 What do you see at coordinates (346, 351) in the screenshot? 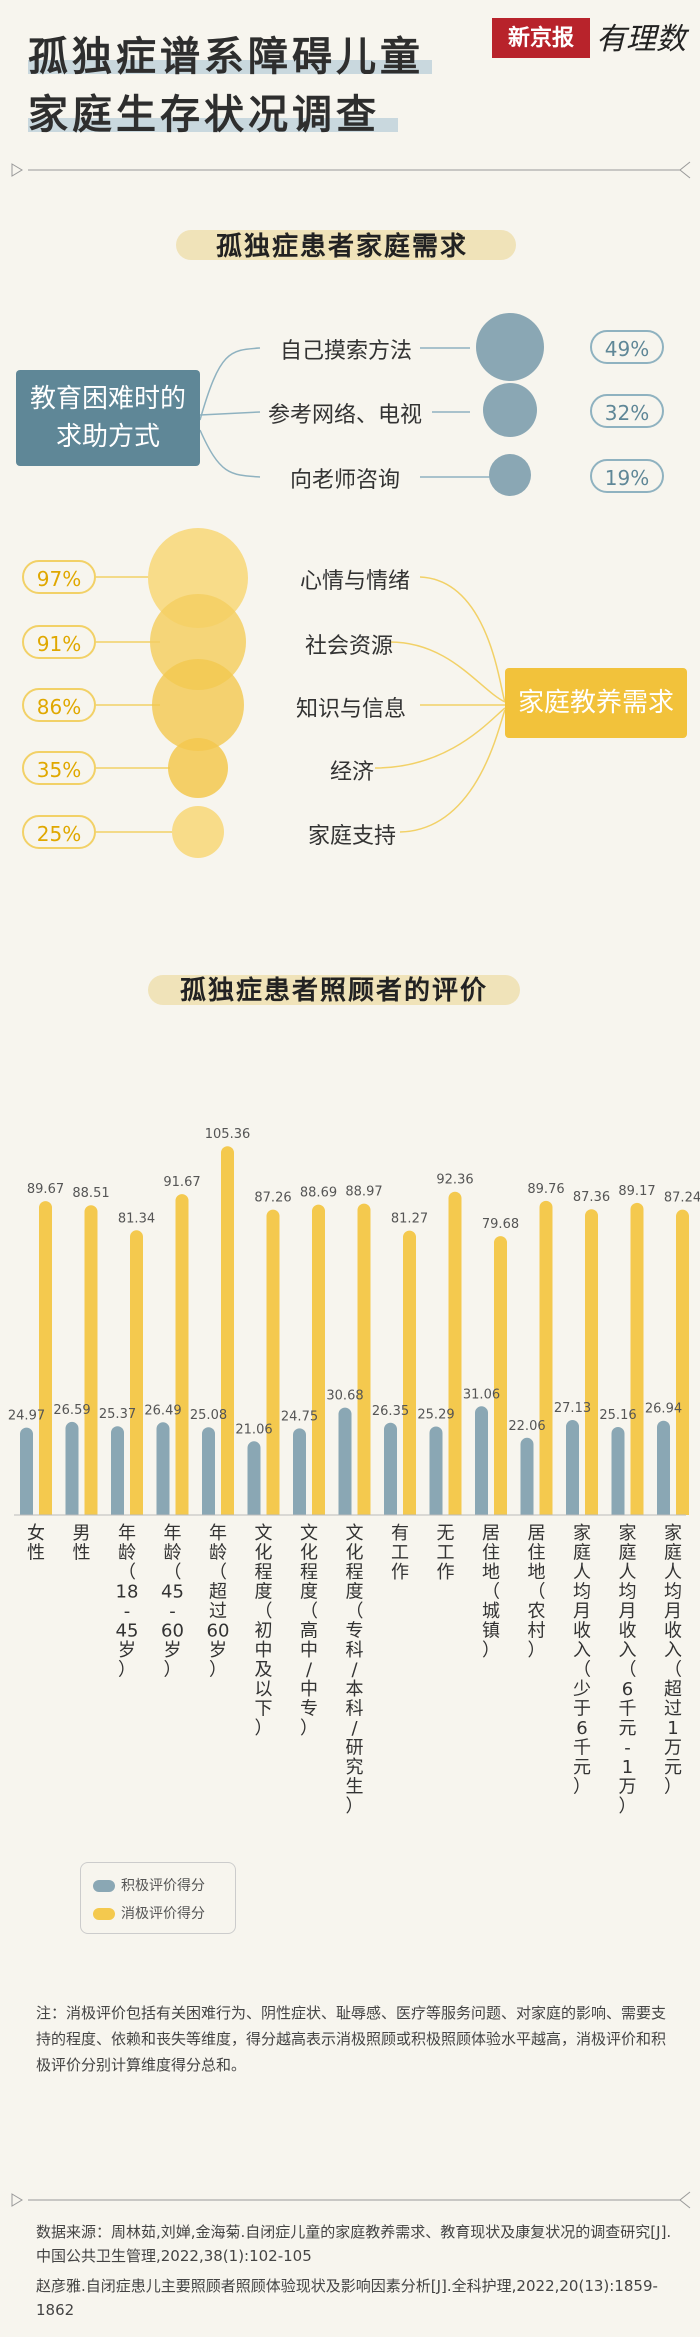
I see `help-item-label: 自己摸索方法` at bounding box center [346, 351].